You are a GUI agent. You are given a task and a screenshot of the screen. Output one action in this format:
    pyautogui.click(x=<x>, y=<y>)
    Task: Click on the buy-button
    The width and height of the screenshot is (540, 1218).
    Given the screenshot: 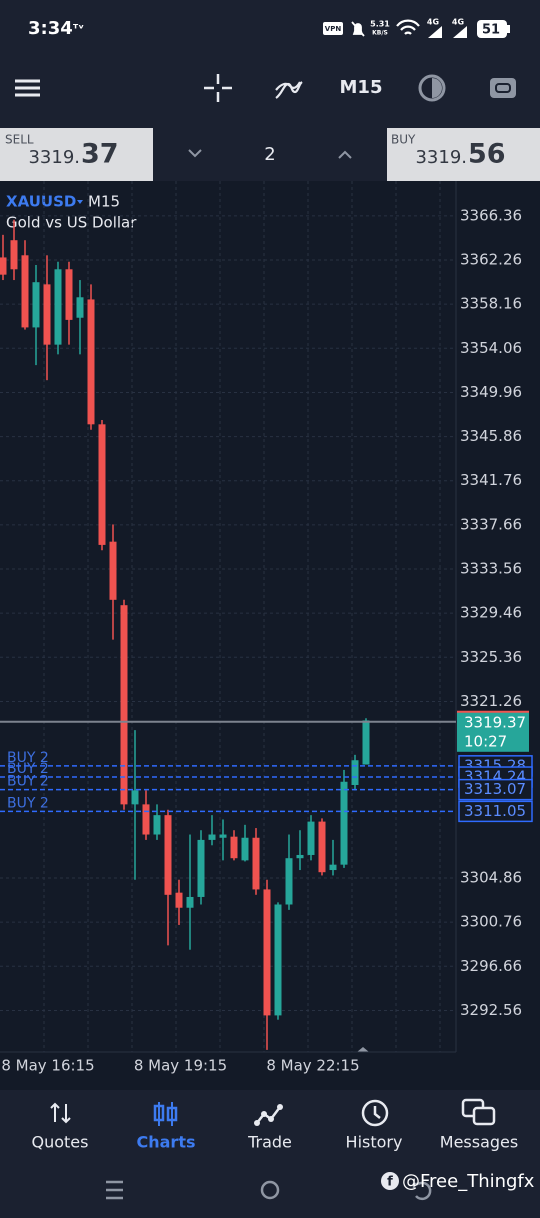 What is the action you would take?
    pyautogui.click(x=463, y=154)
    